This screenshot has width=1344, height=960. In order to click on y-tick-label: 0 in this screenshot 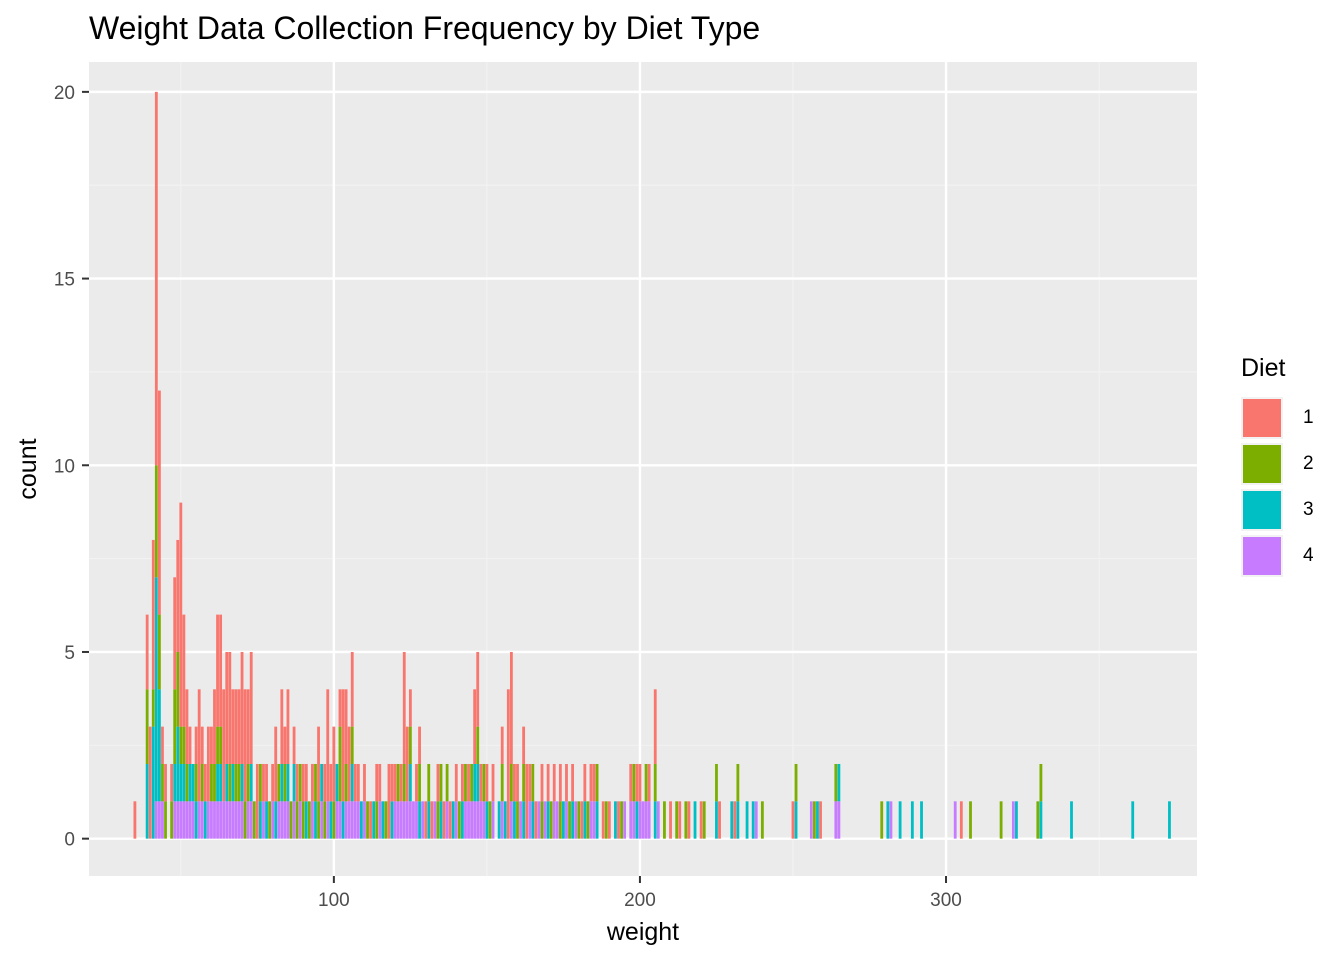, I will do `click(69, 840)`.